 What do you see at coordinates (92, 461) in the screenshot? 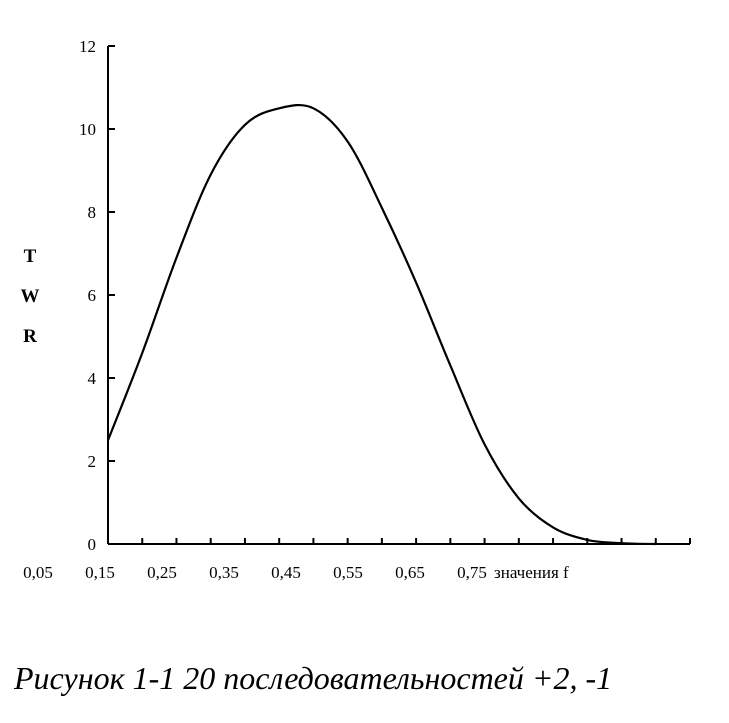
I see `y-tick-label: 2` at bounding box center [92, 461].